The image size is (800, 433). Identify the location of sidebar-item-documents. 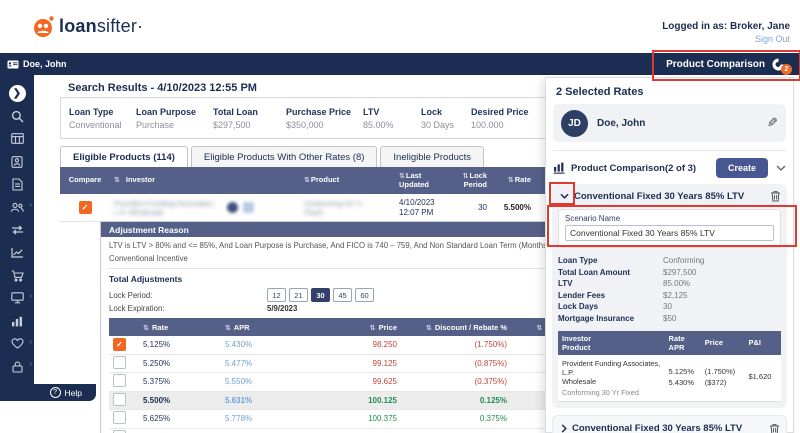
(17, 184).